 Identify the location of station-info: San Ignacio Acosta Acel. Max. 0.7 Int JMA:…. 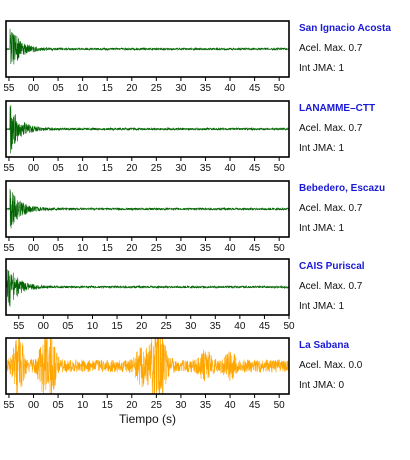
(354, 48).